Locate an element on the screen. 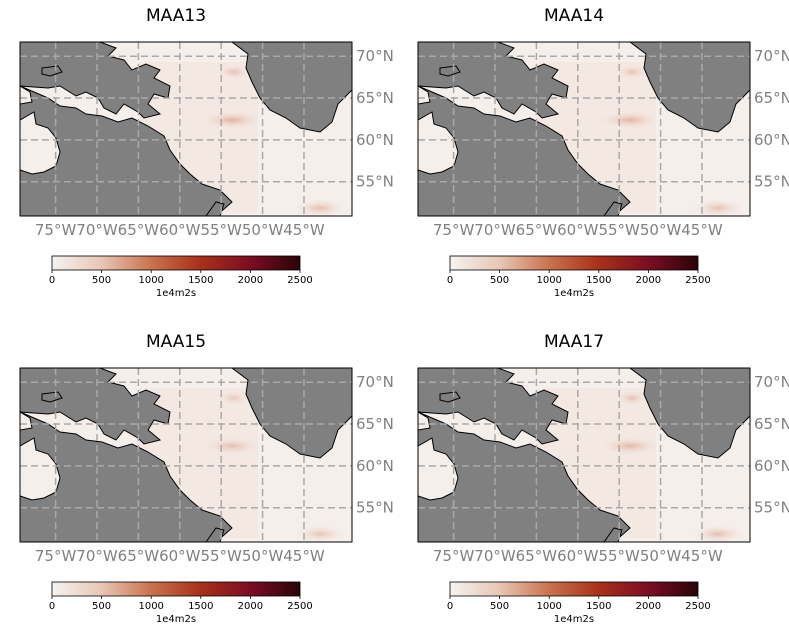 The height and width of the screenshot is (638, 789). panel-title: MAA15 is located at coordinates (176, 342).